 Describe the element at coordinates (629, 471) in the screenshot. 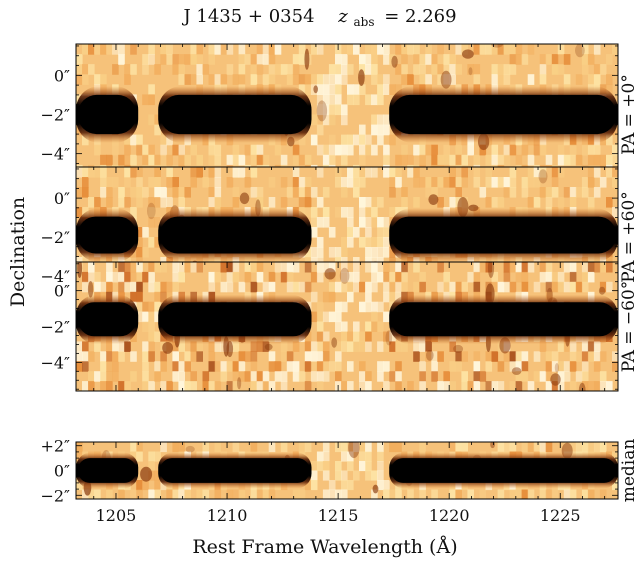

I see `panel-label: median` at that location.